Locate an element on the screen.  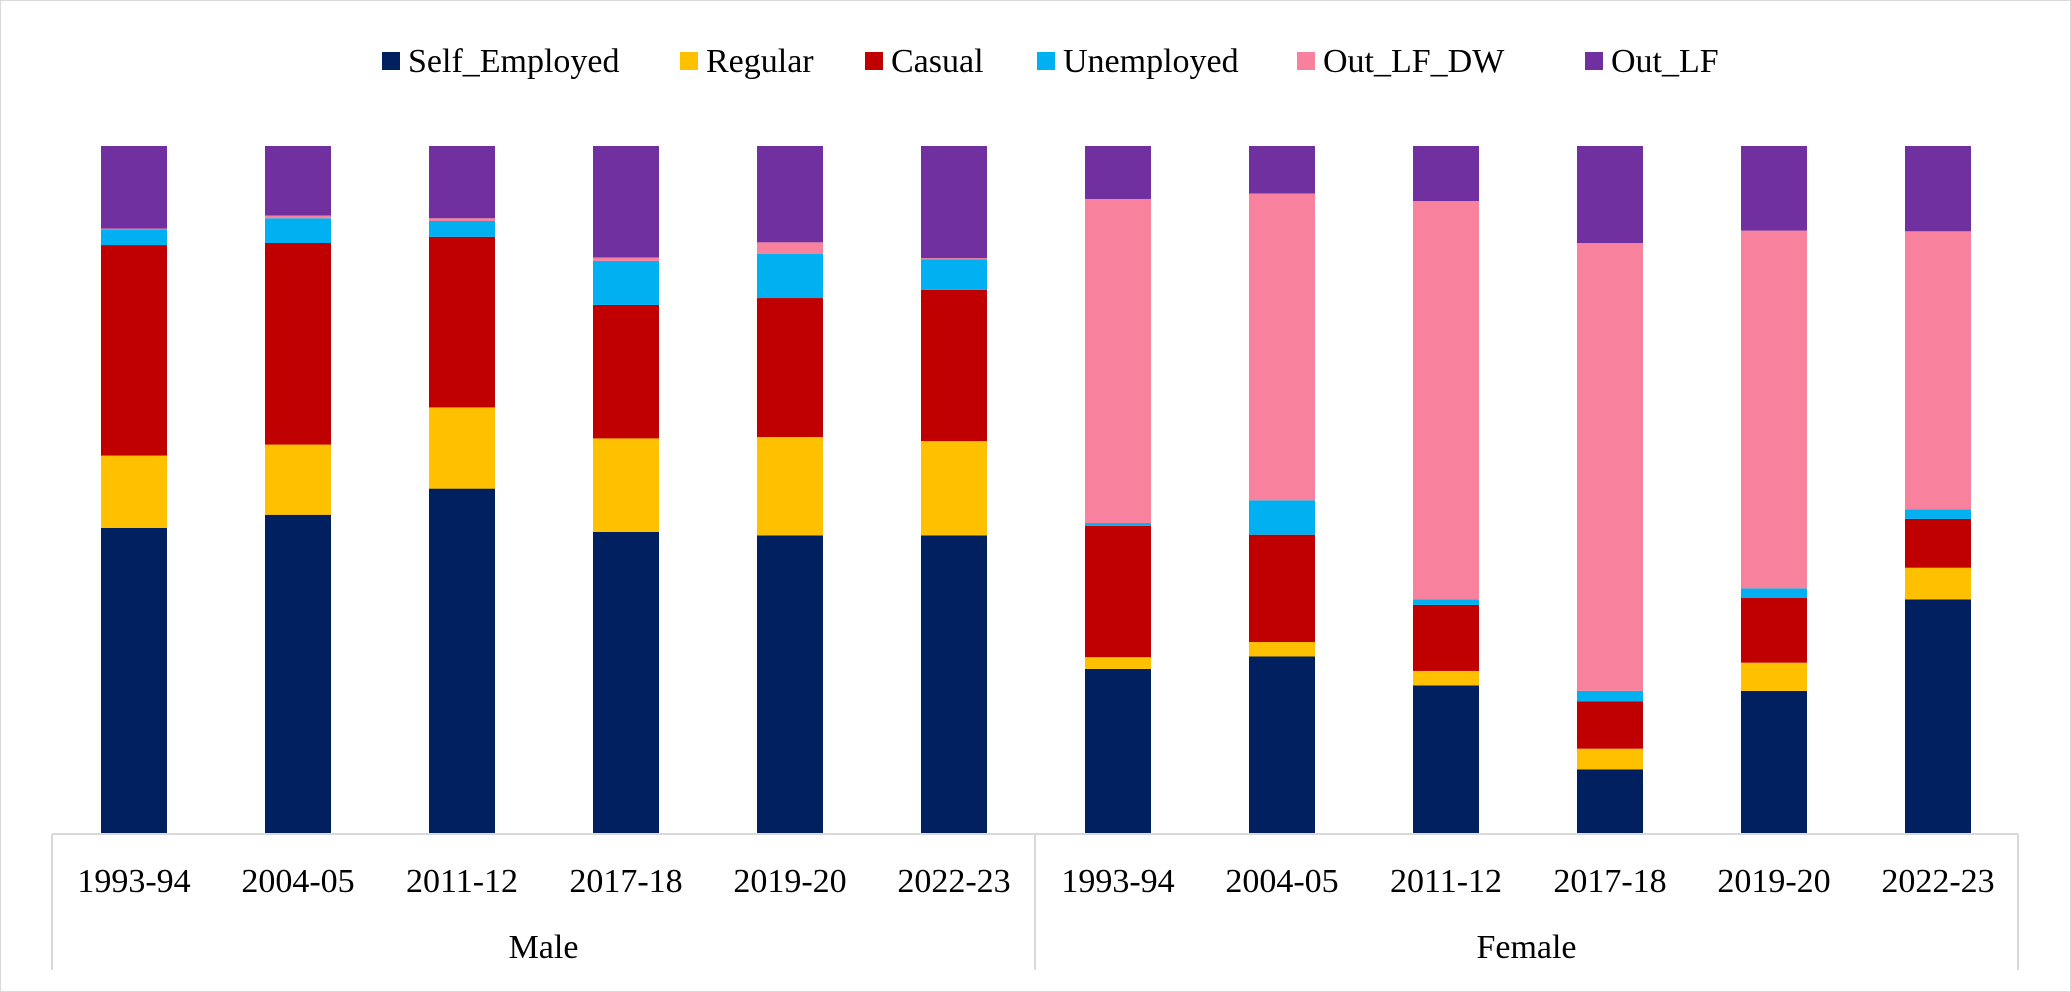
legend-swatch-out-lf-dw is located at coordinates (1306, 61).